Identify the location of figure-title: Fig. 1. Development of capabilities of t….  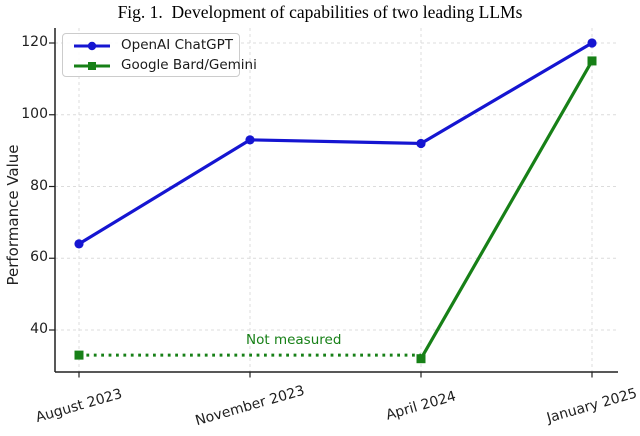
(320, 12).